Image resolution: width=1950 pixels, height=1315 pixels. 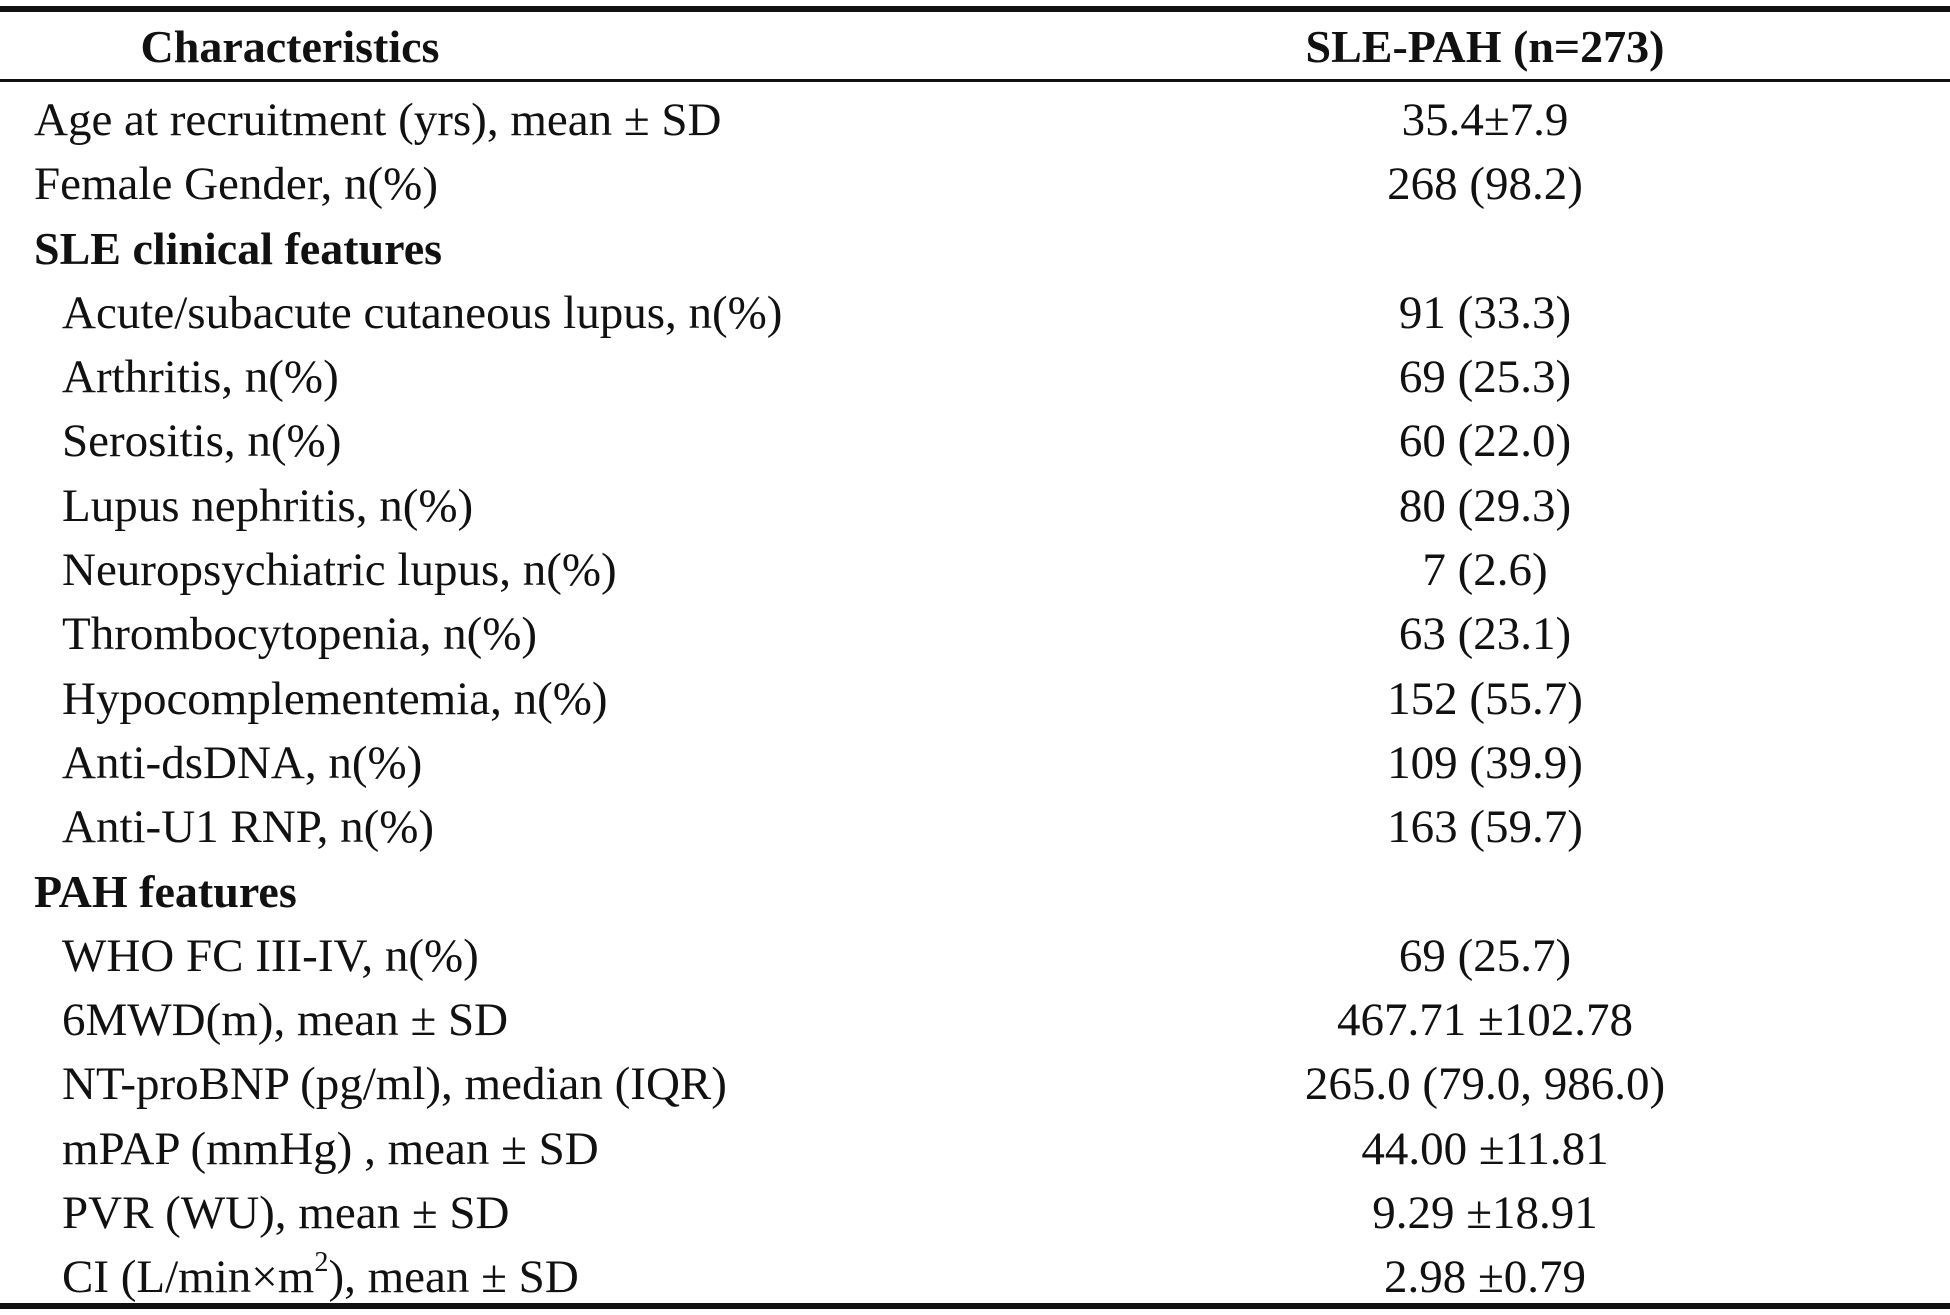 I want to click on row-value: 2.98 ±0.79, so click(x=1485, y=1277).